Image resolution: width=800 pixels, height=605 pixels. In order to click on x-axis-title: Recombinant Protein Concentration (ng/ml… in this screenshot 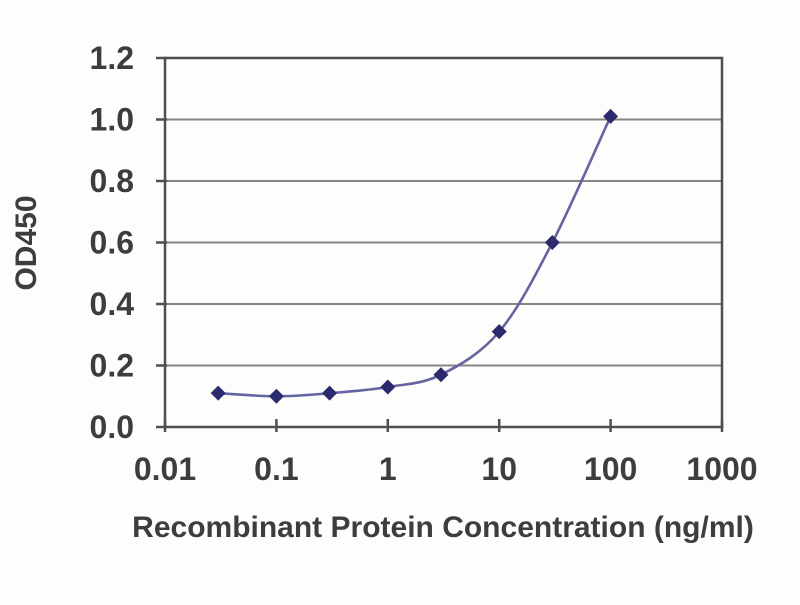, I will do `click(443, 527)`.